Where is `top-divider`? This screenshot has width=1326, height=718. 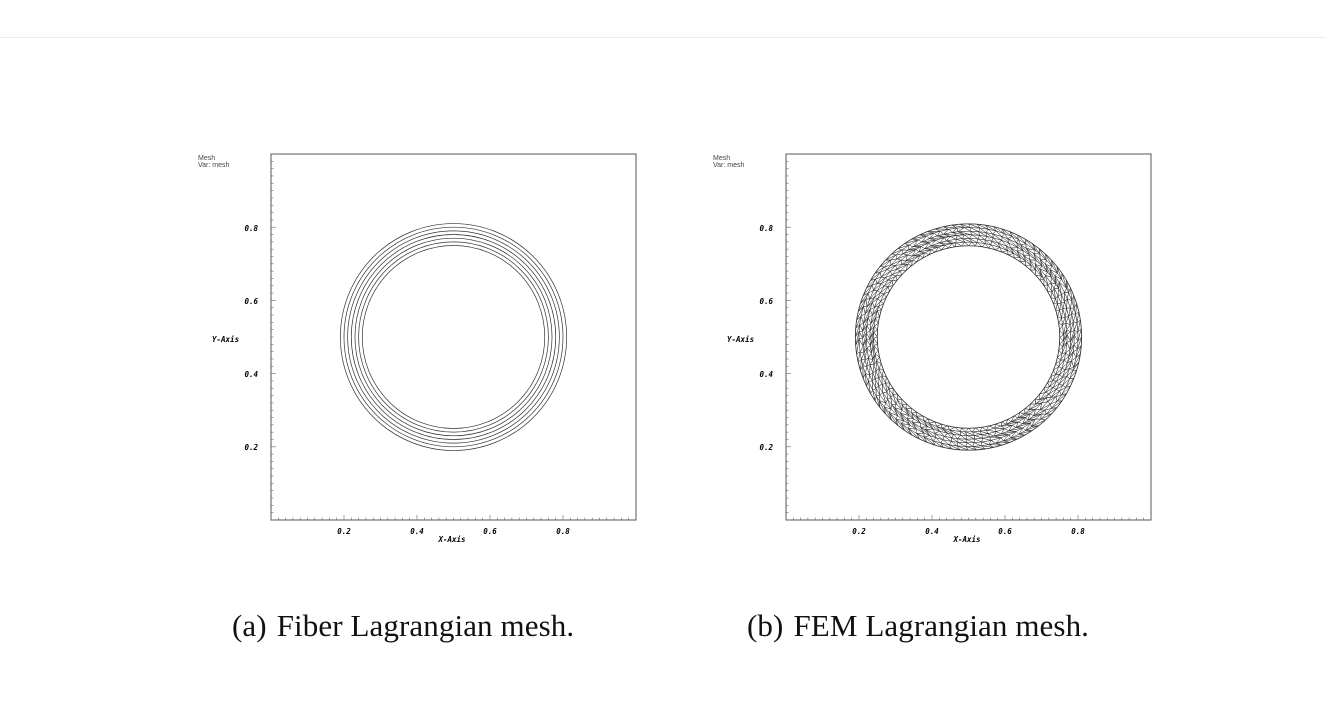 top-divider is located at coordinates (663, 37).